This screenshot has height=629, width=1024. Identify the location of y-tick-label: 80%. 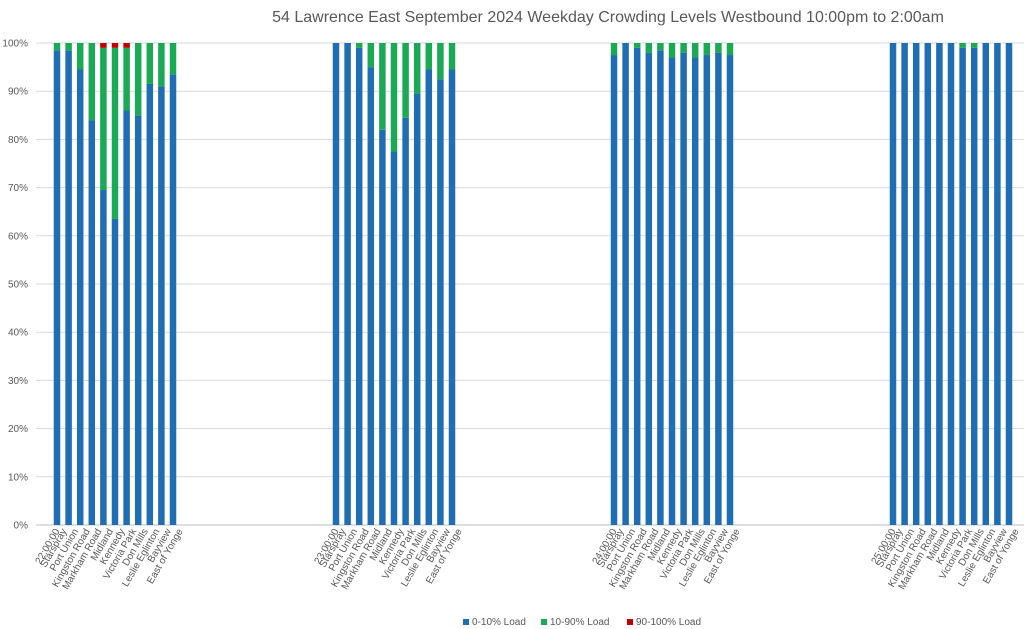
(18, 140).